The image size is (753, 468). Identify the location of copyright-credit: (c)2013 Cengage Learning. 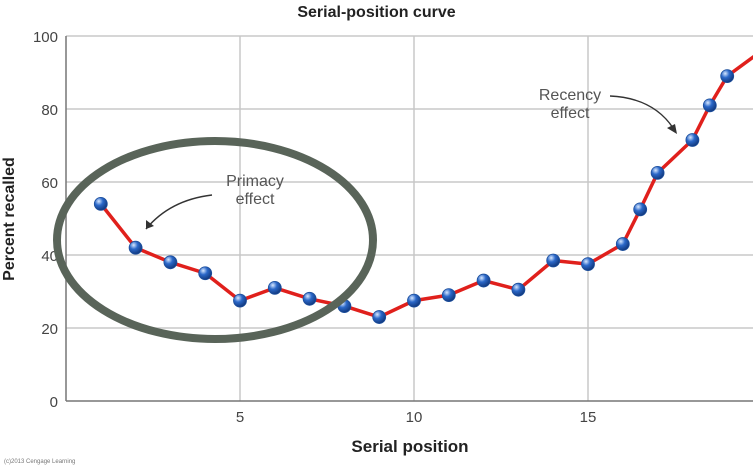
(40, 462).